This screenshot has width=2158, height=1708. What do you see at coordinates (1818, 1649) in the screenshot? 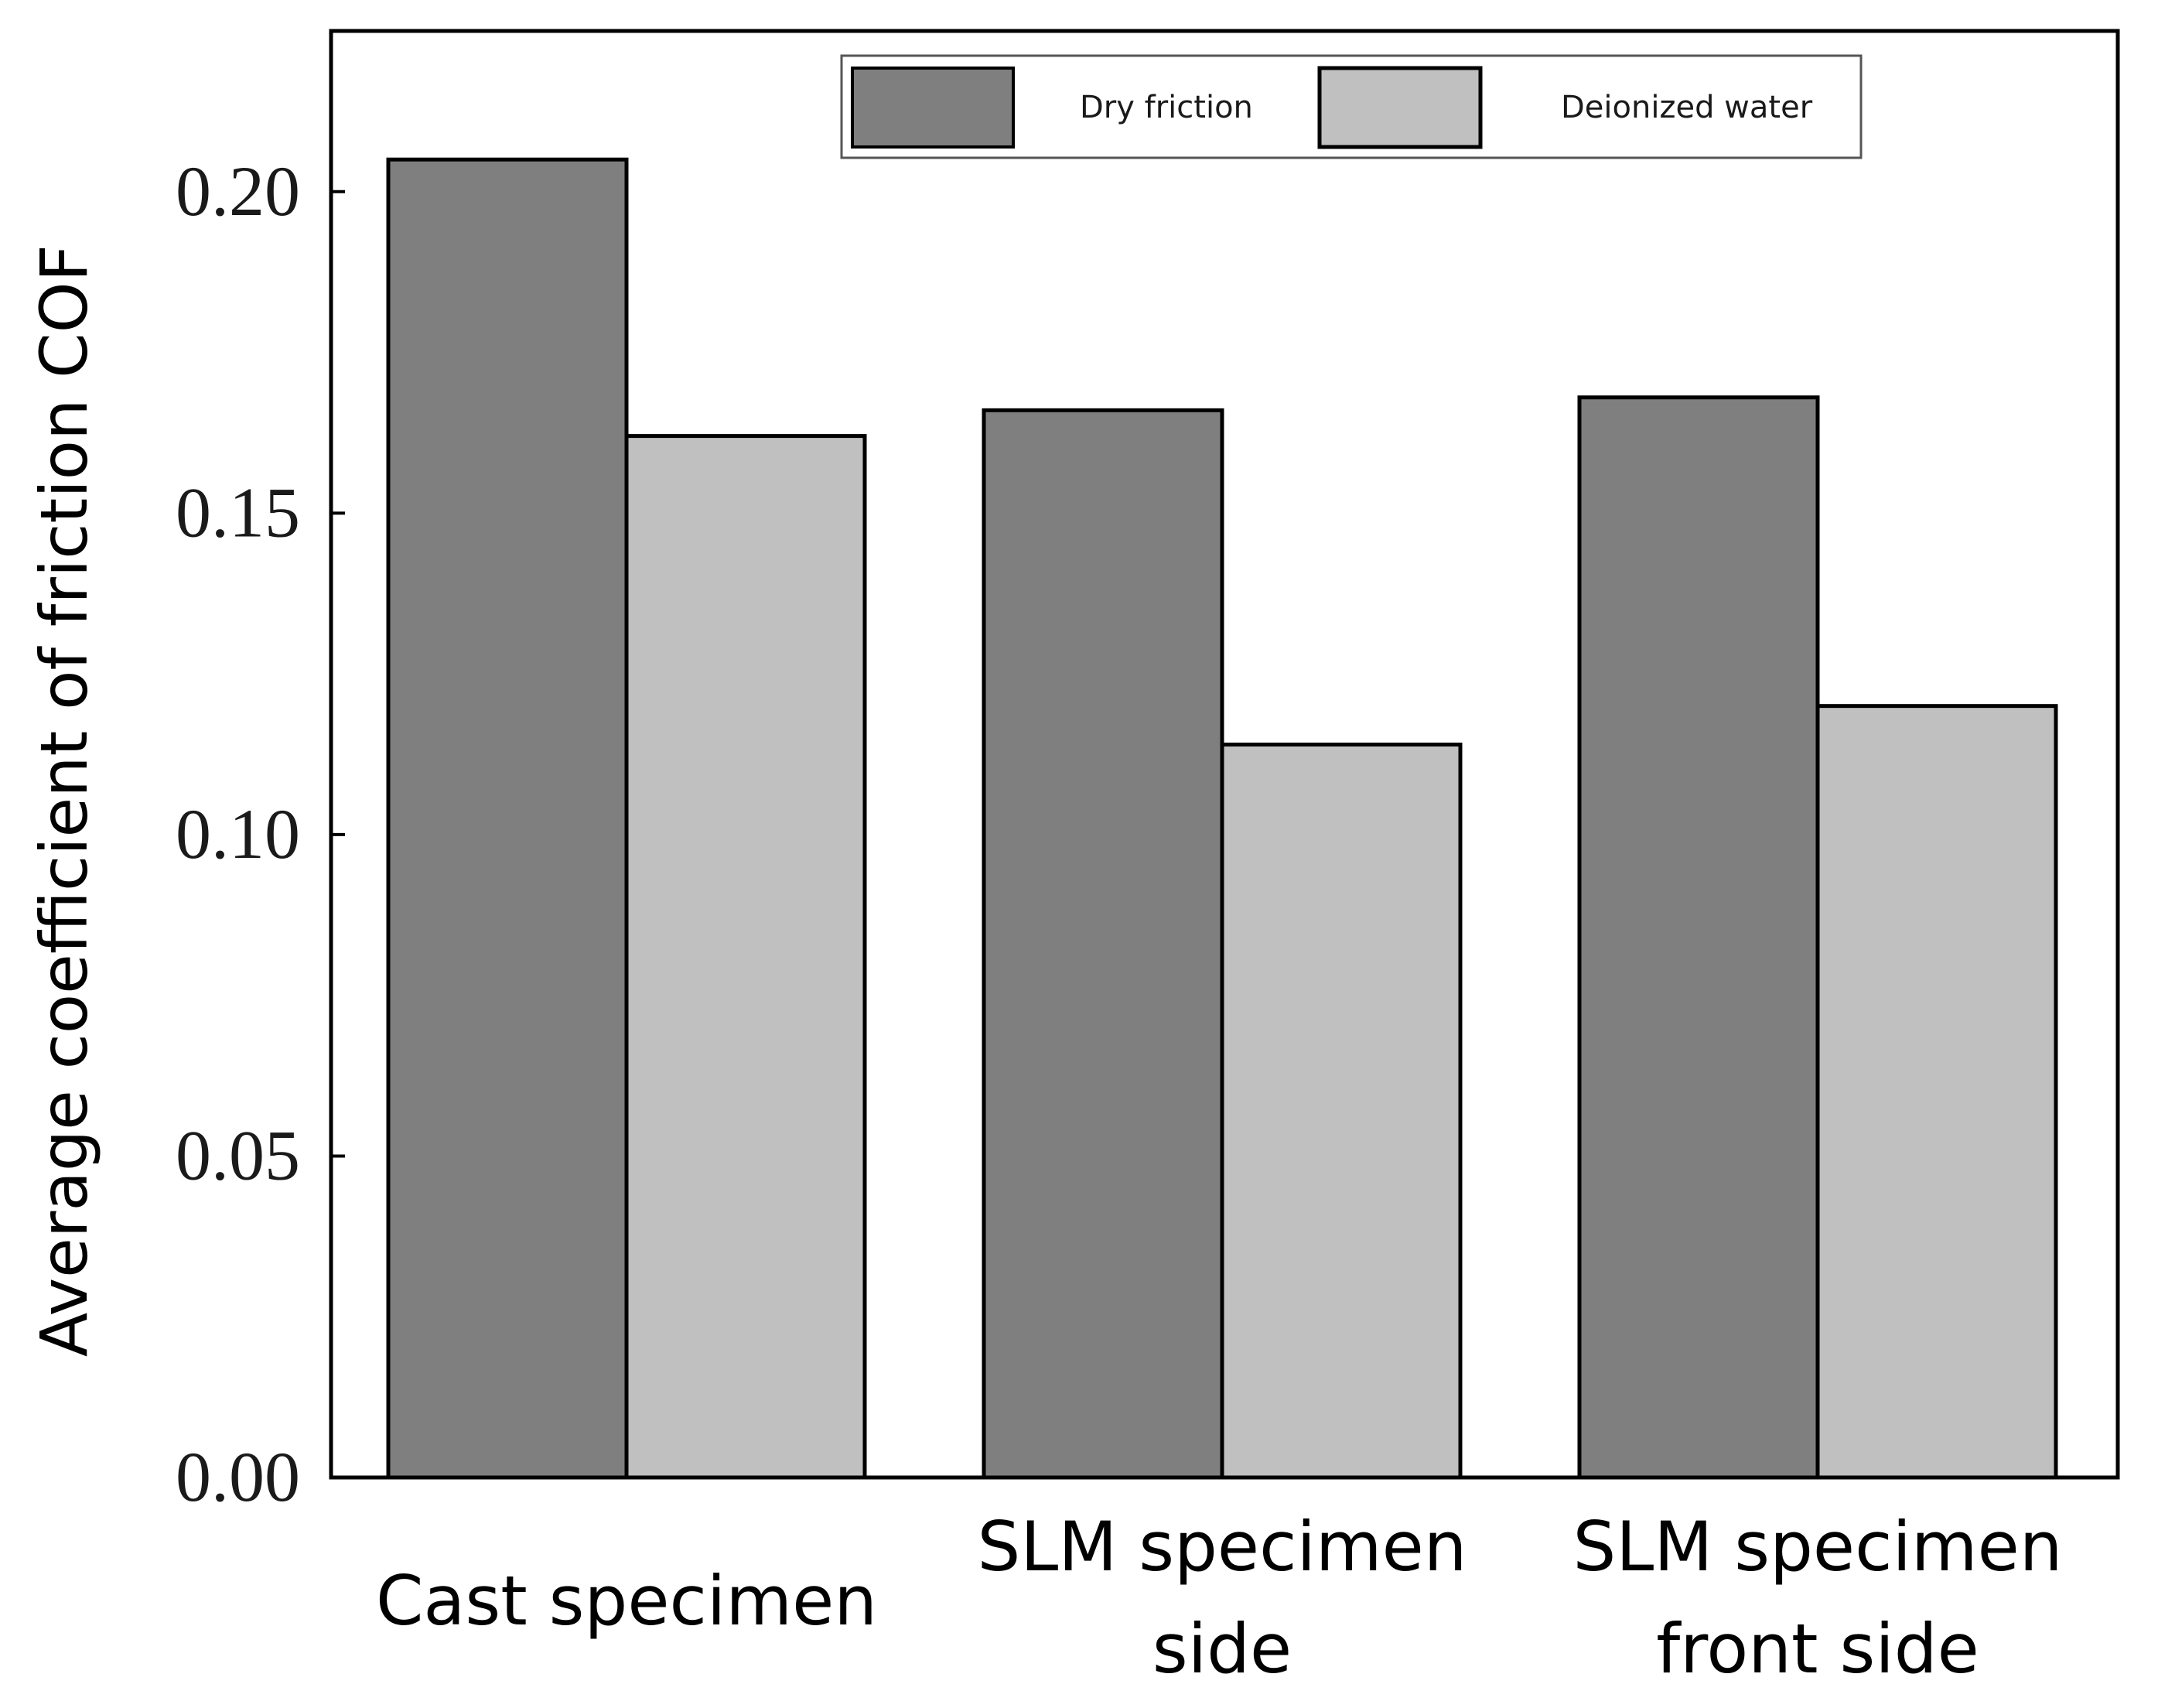
I see `x-category-label: front side` at bounding box center [1818, 1649].